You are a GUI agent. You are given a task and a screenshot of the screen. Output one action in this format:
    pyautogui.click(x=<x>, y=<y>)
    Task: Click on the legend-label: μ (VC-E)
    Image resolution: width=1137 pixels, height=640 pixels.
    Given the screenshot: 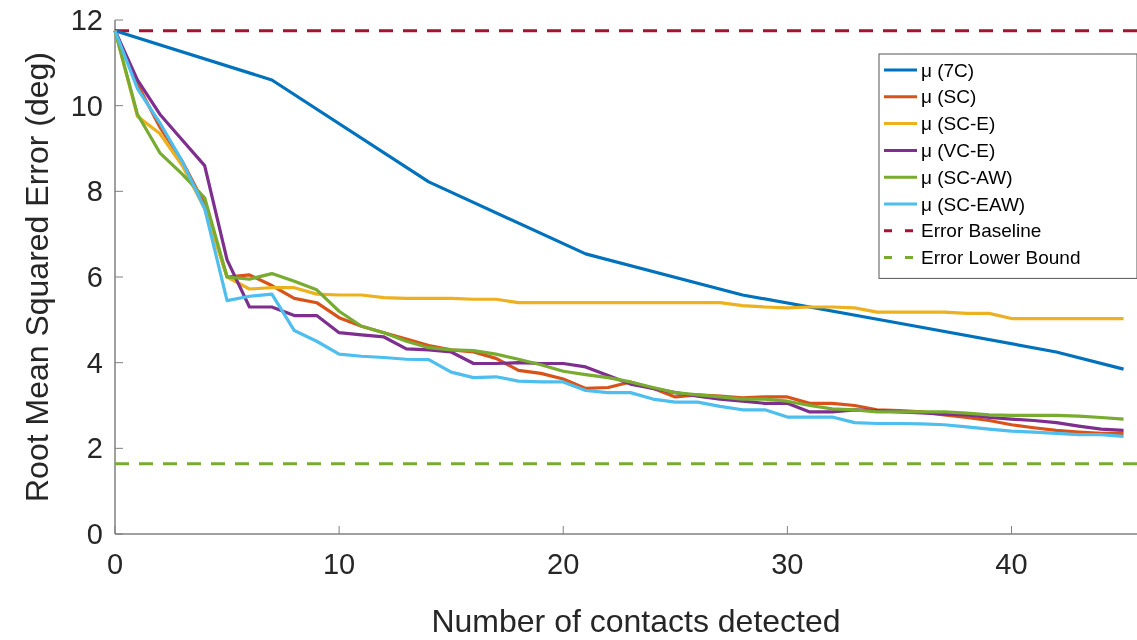 What is the action you would take?
    pyautogui.click(x=958, y=151)
    